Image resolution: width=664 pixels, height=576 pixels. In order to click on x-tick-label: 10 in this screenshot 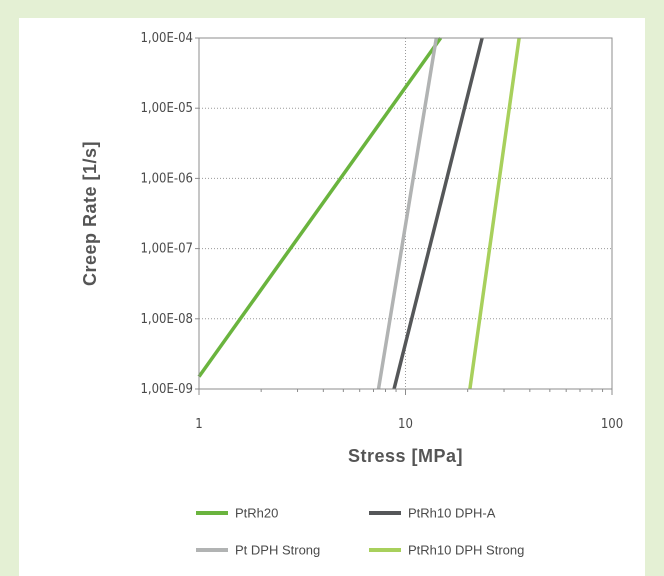, I will do `click(405, 424)`.